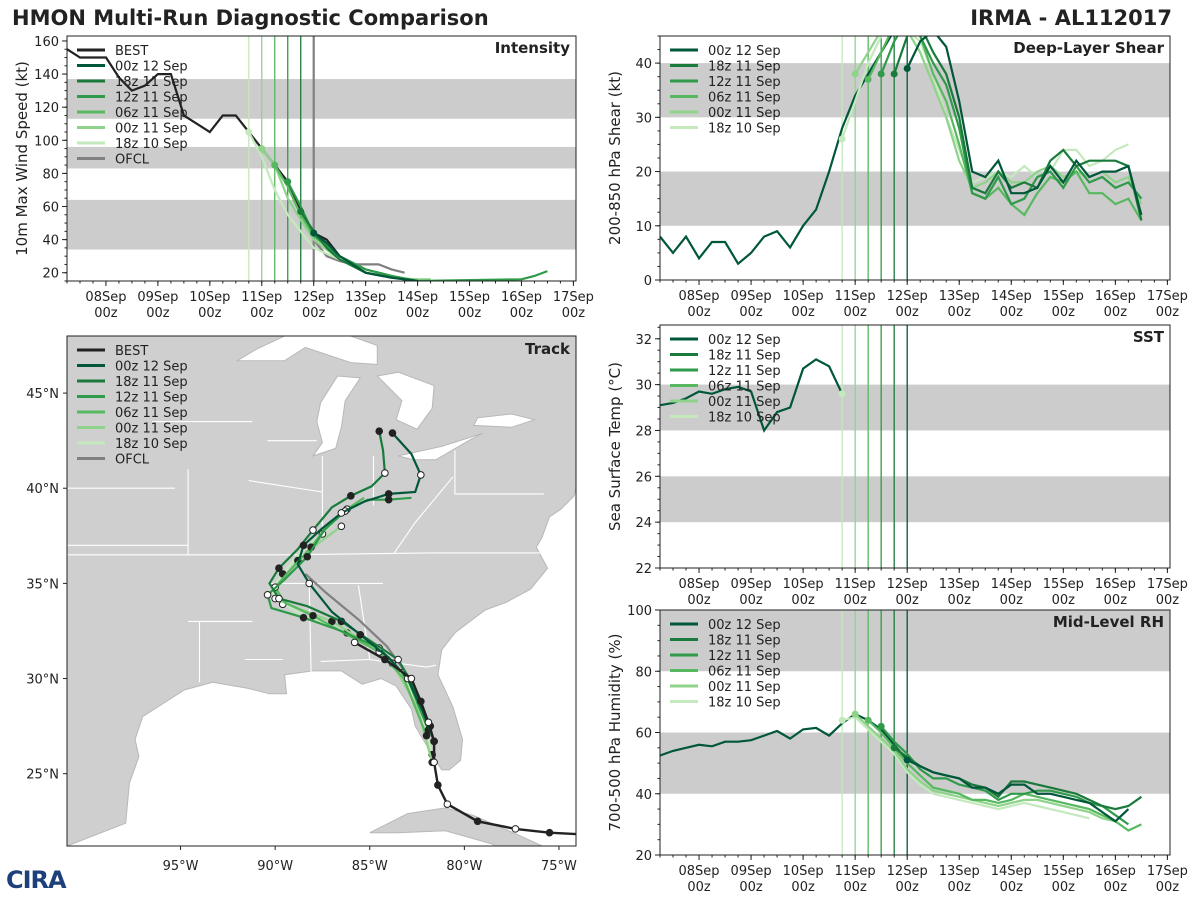  I want to click on page-title: HMON Multi-Run Diagnostic Comparison, so click(250, 18).